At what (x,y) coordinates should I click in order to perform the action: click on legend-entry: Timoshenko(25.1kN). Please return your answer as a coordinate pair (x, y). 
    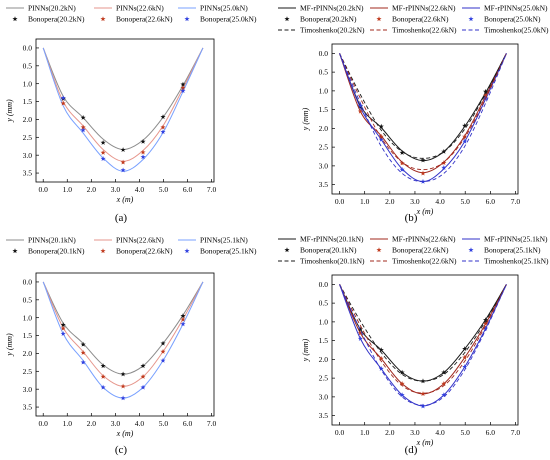
    Looking at the image, I should click on (516, 261).